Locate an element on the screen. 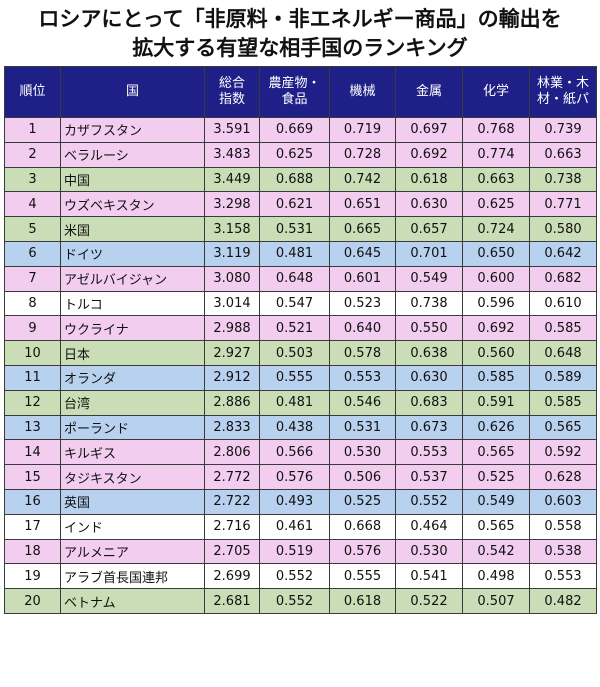 The image size is (600, 687). header-total-line2: 指数 is located at coordinates (231, 99).